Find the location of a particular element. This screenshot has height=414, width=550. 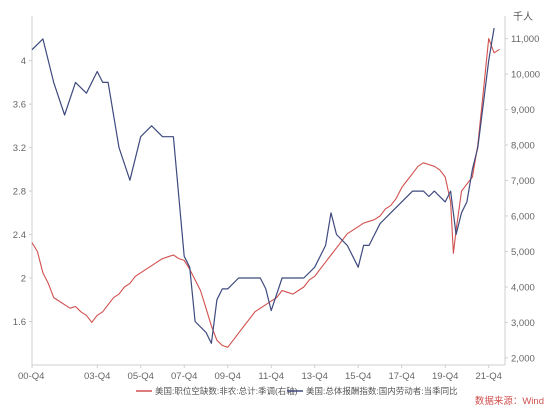

right-tick-label: 7,000 is located at coordinates (523, 181).